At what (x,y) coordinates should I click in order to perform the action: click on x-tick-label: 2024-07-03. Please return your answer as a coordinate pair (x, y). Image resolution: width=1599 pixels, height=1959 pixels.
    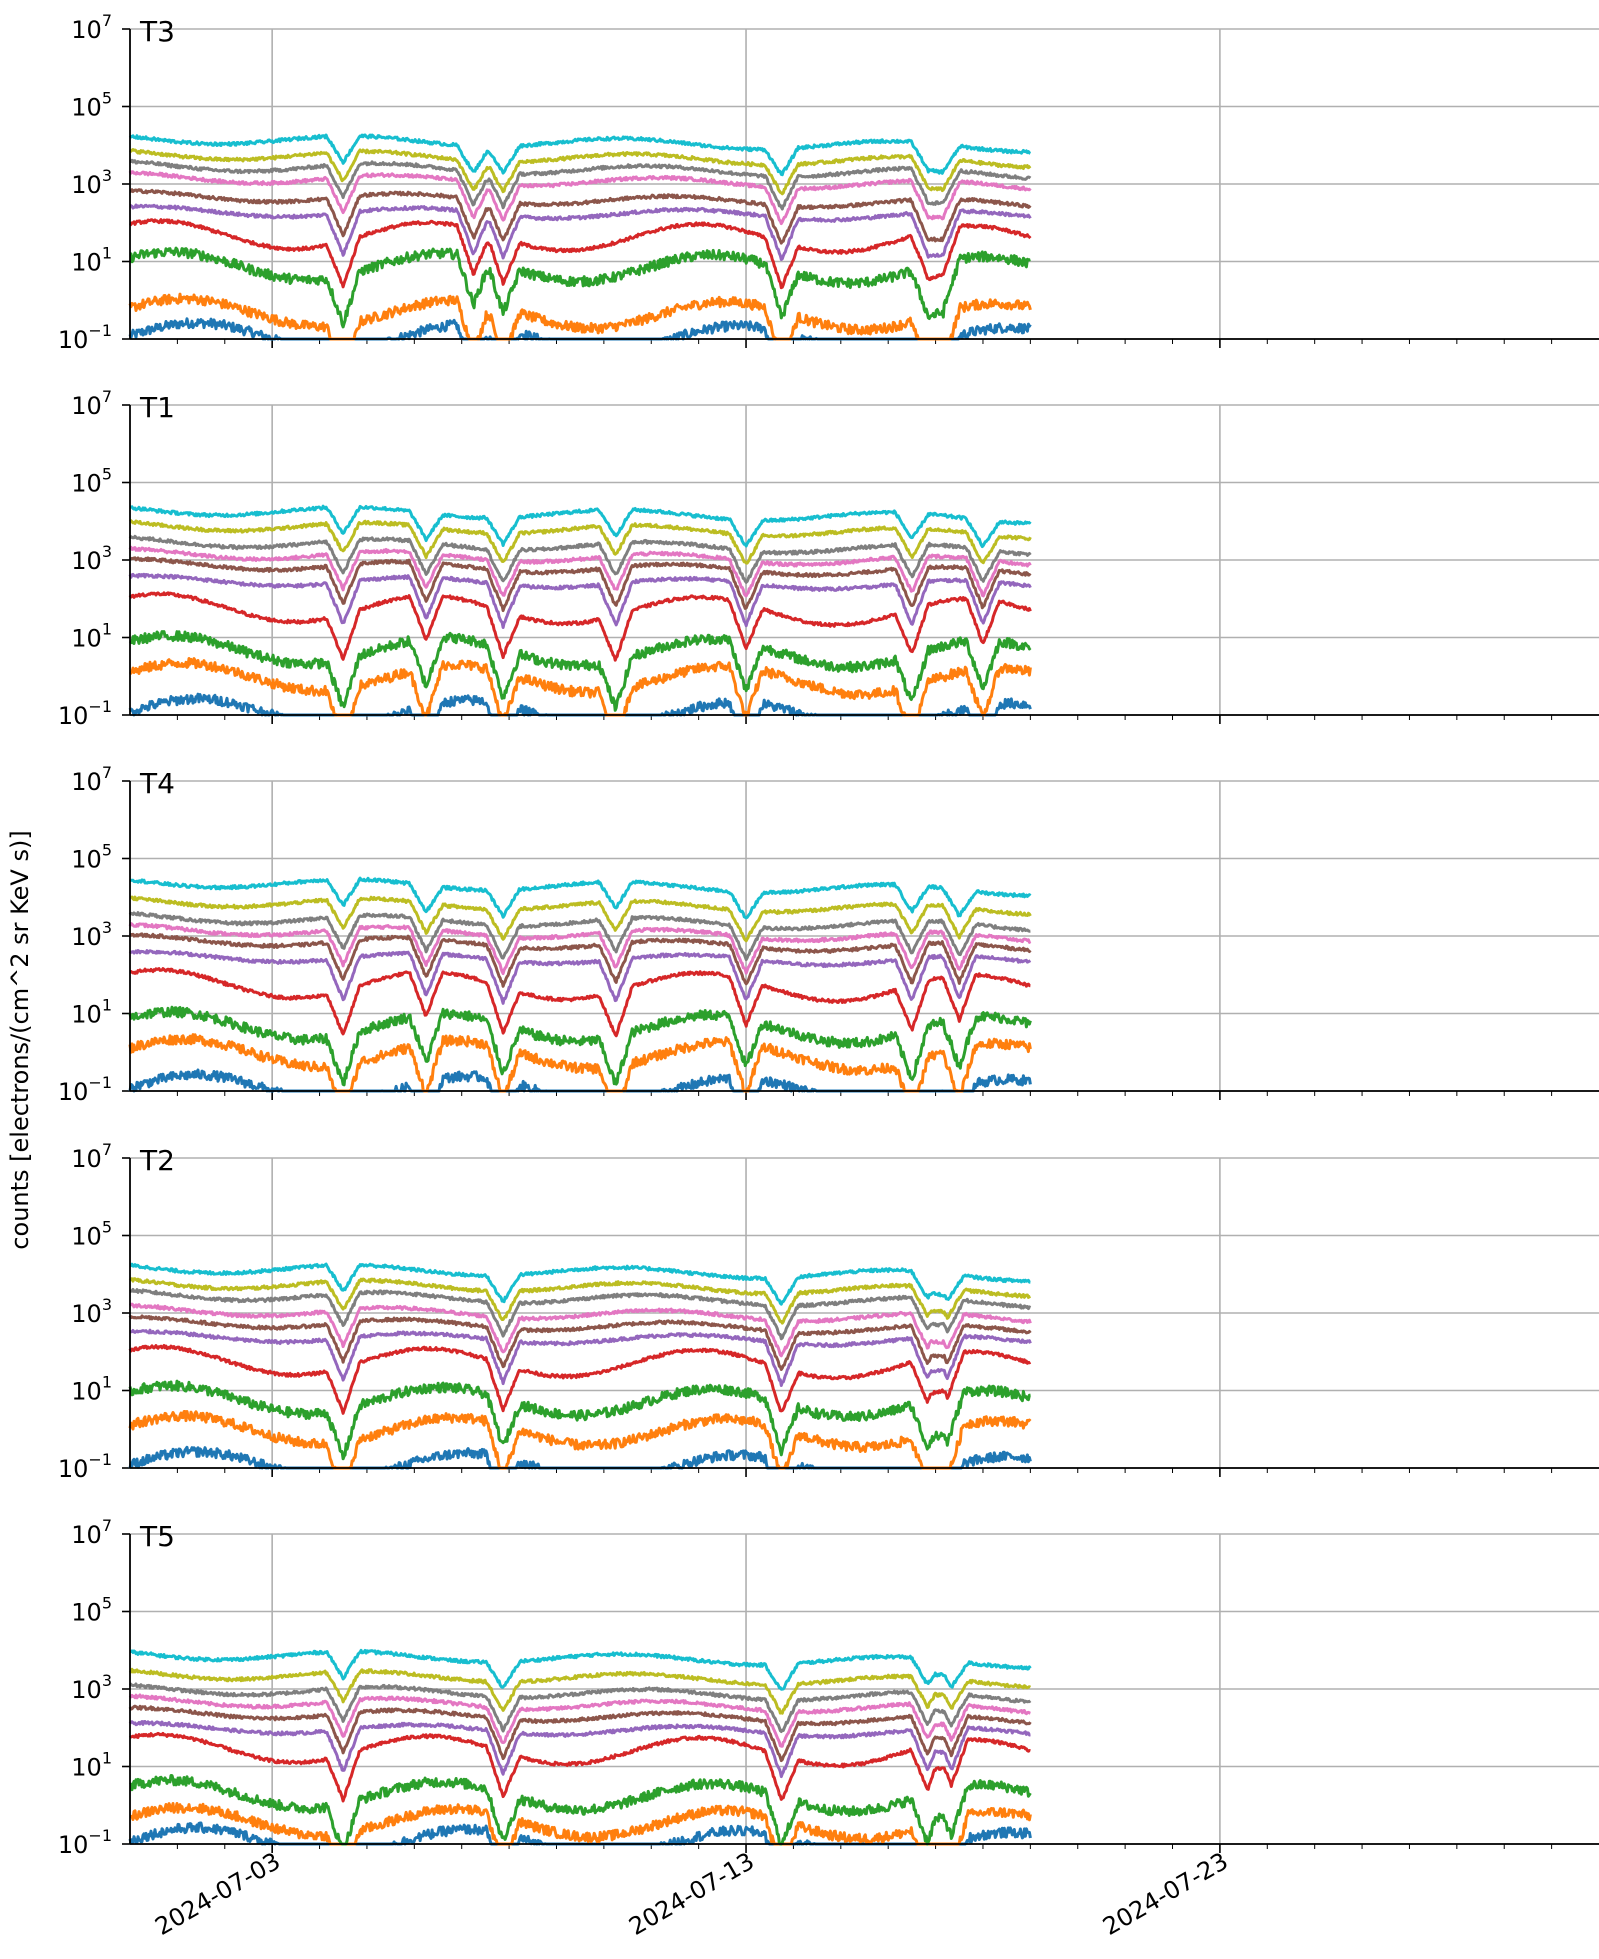
    Looking at the image, I should click on (217, 1894).